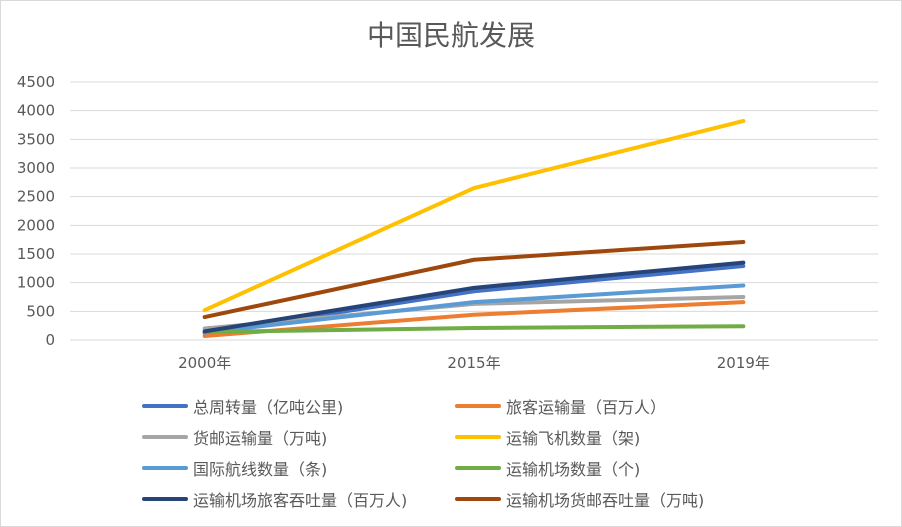  Describe the element at coordinates (36, 82) in the screenshot. I see `y-tick-label: 4500` at that location.